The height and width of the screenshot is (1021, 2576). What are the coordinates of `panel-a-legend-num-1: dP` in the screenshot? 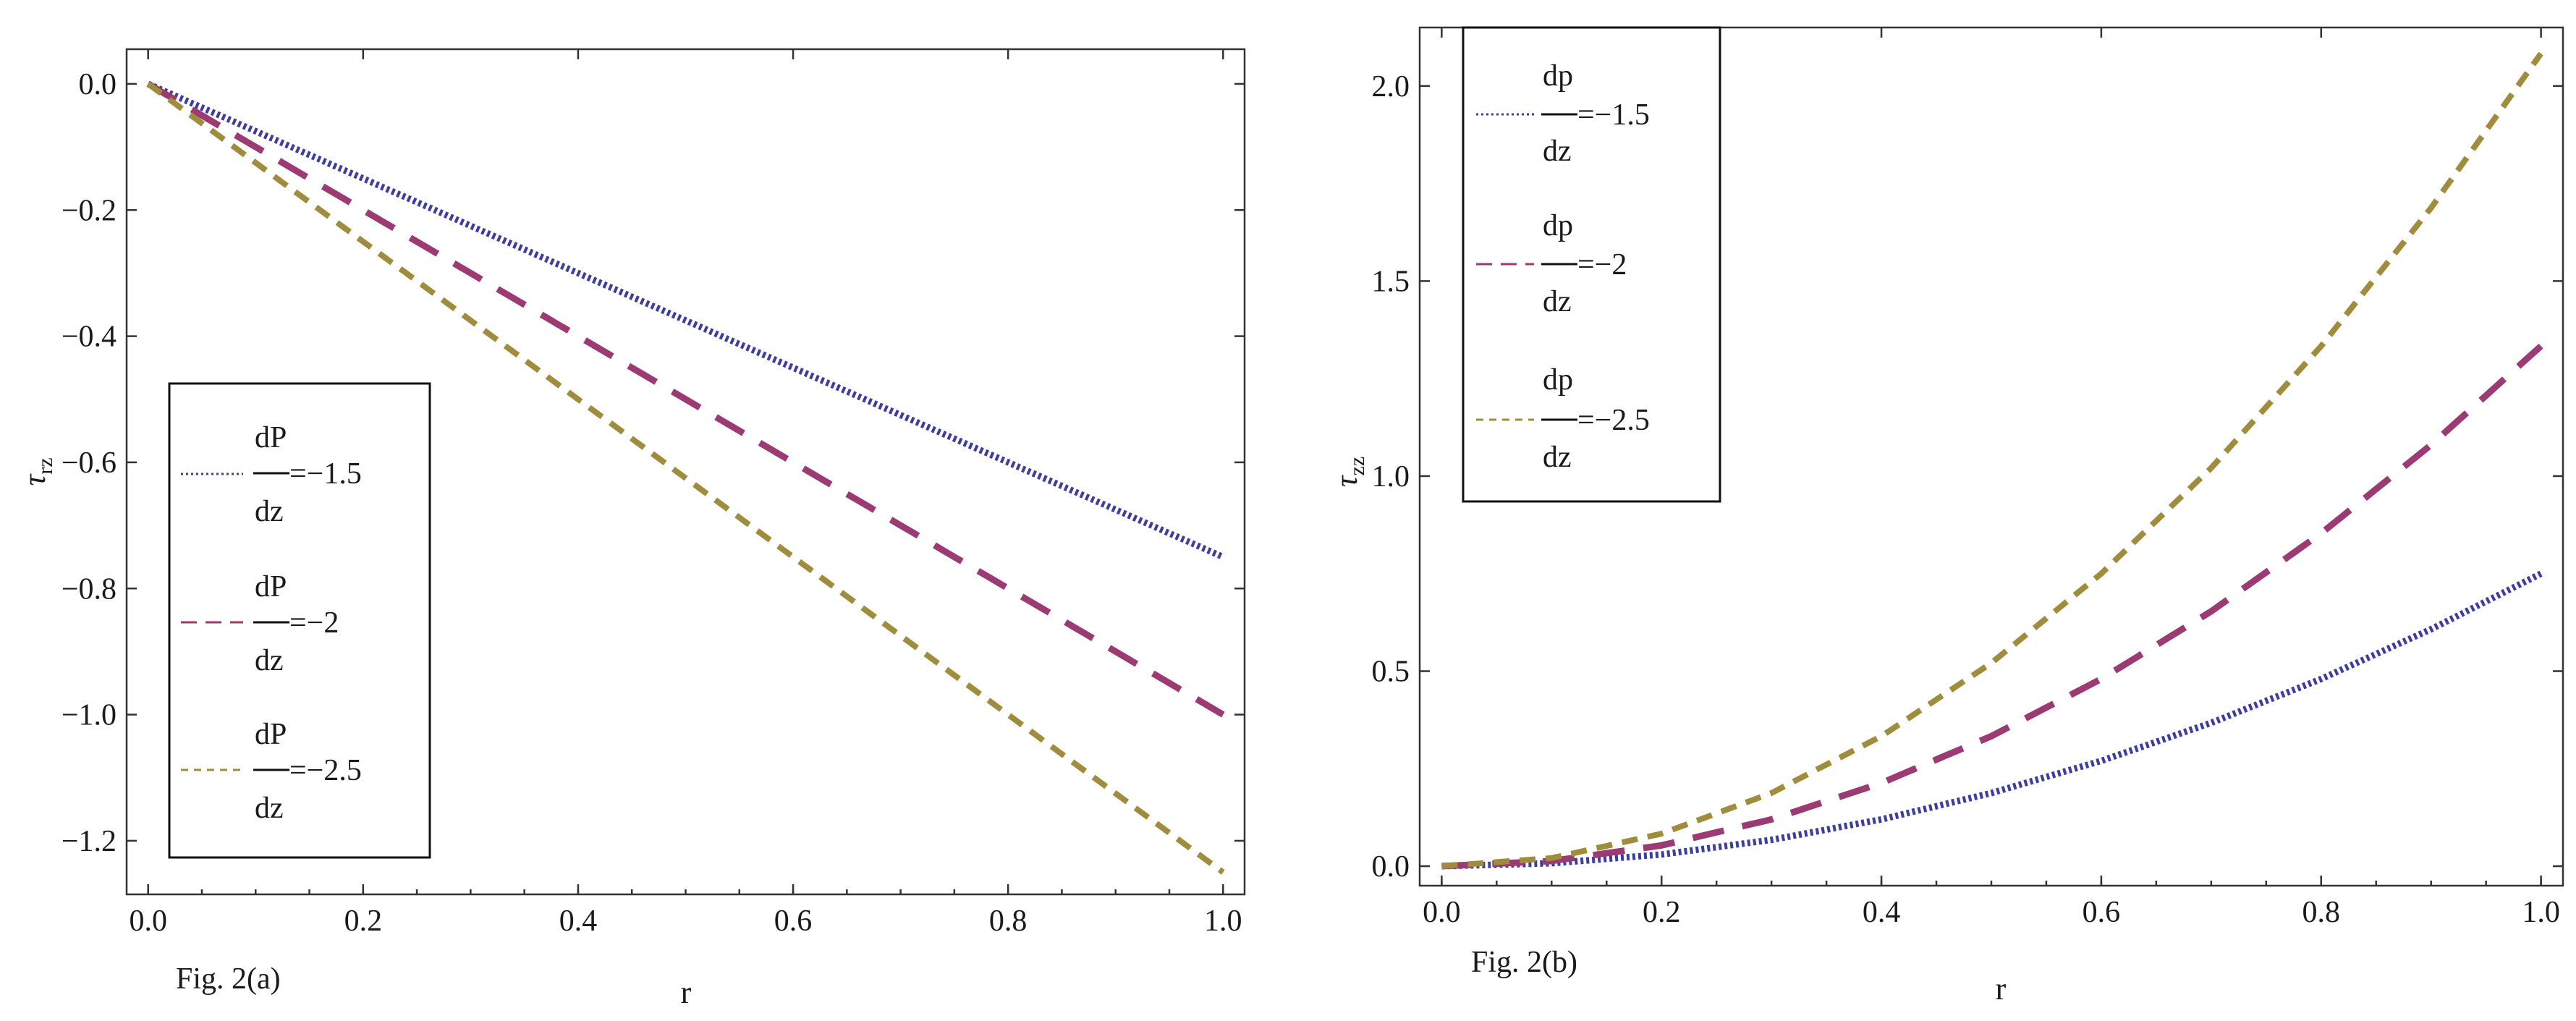 It's located at (271, 437).